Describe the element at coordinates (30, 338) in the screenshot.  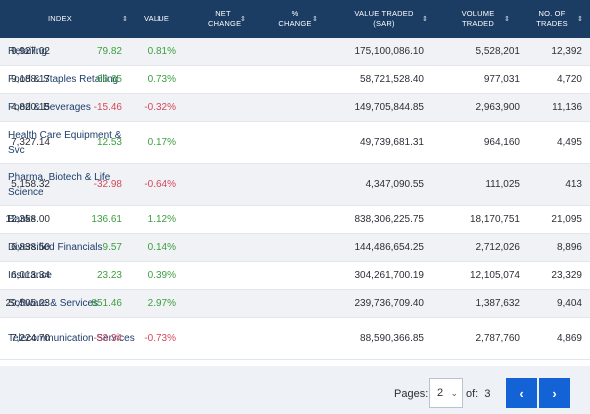
I see `value-cell: 7,224.70` at that location.